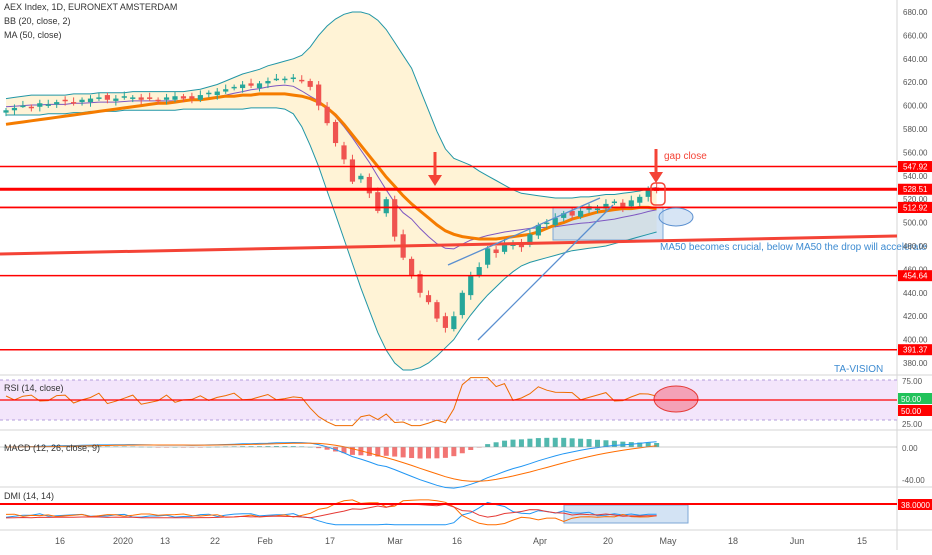 The height and width of the screenshot is (555, 932). Describe the element at coordinates (34, 388) in the screenshot. I see `rsi-legend: RSI (14, close)` at that location.